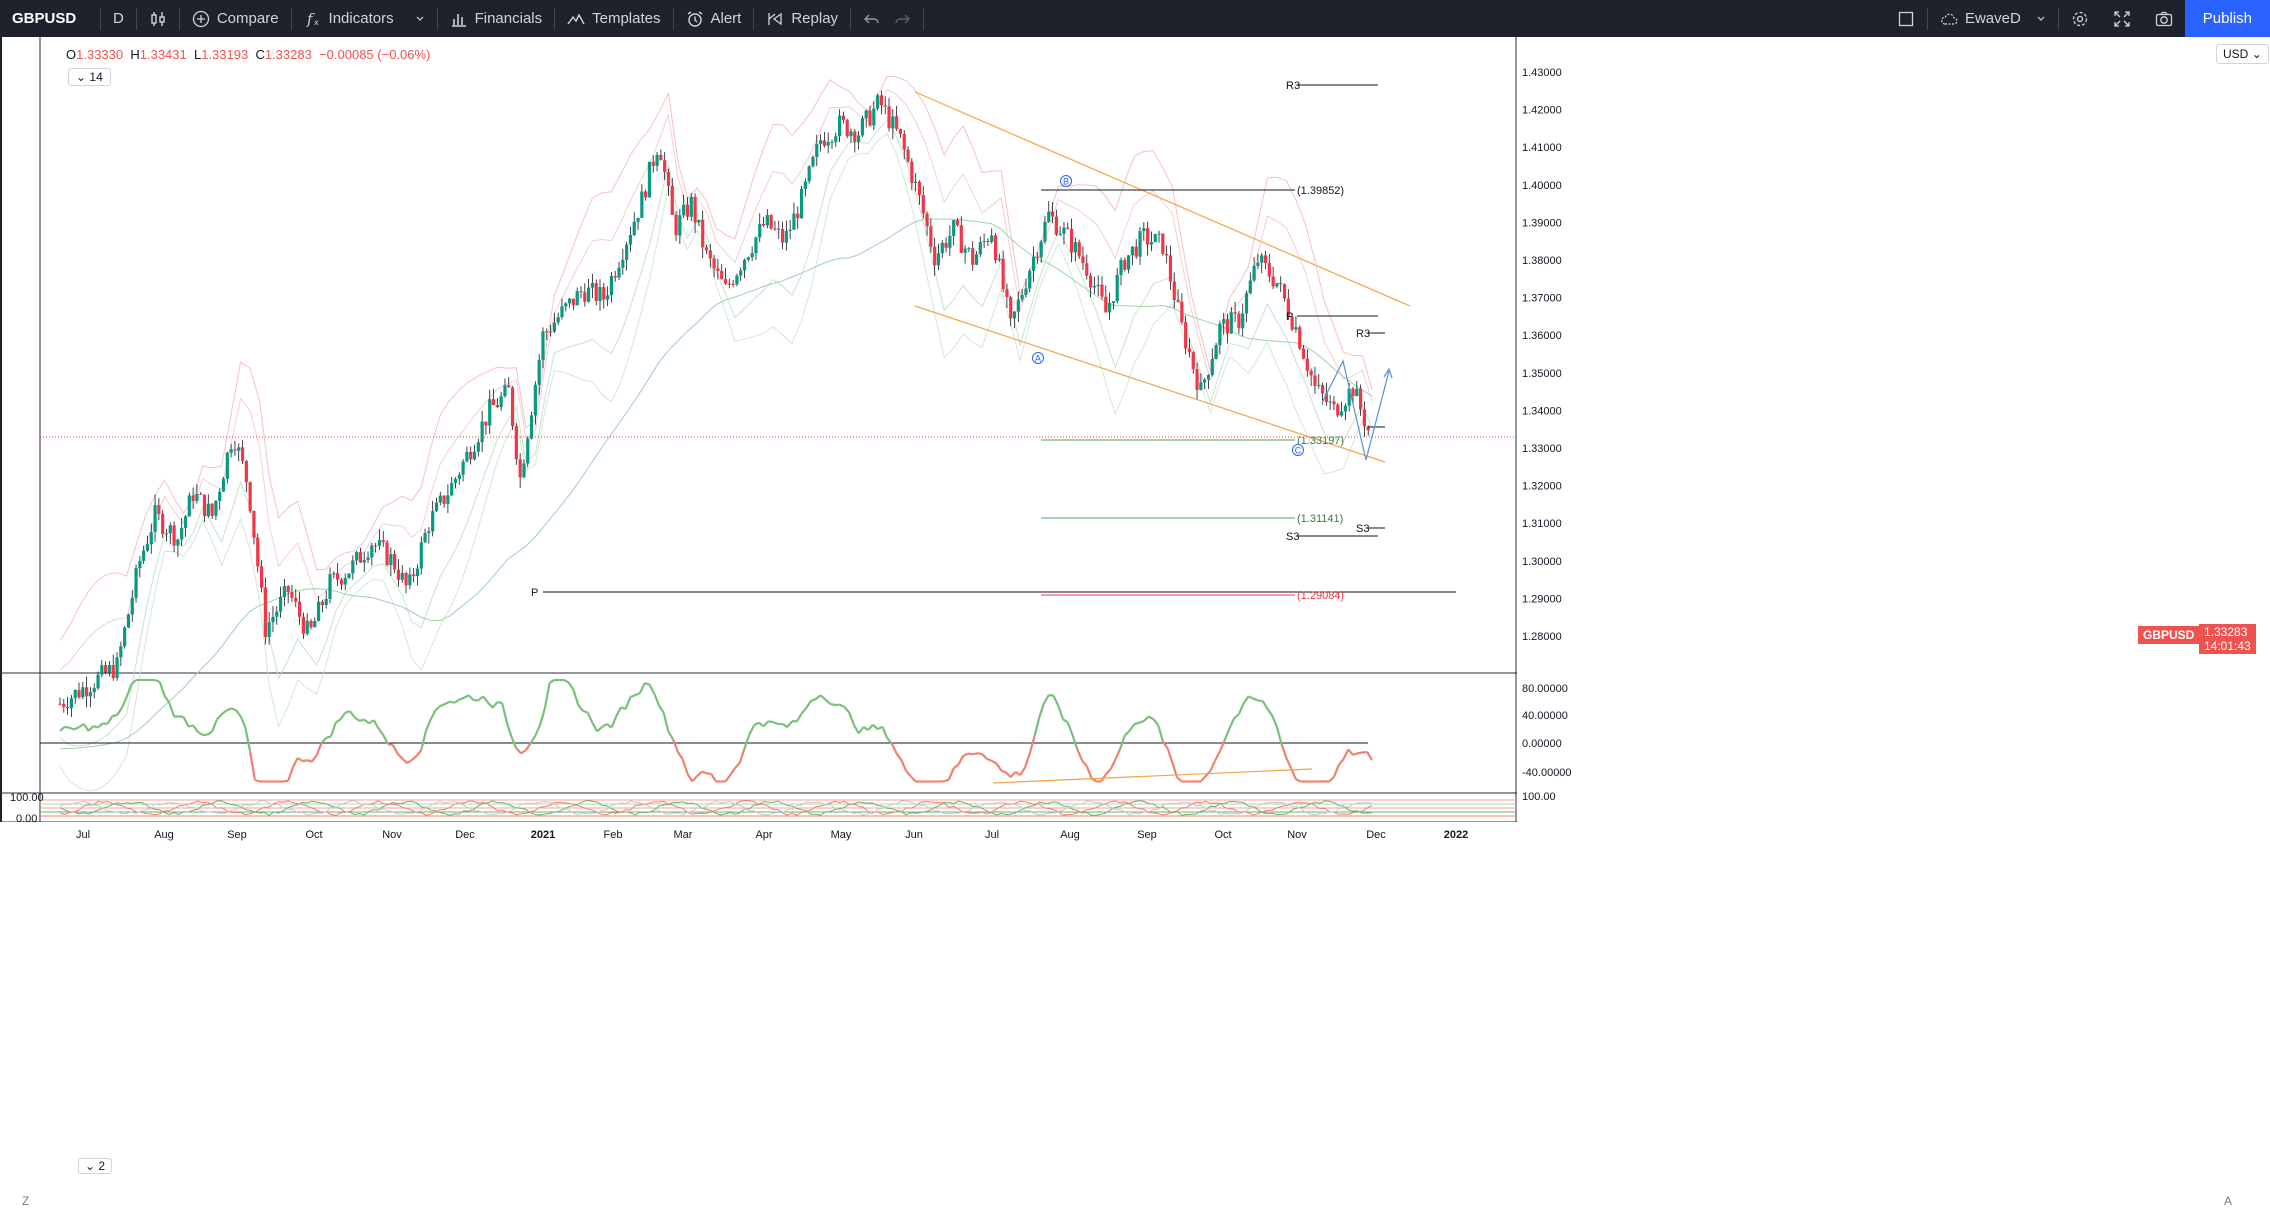  What do you see at coordinates (908, 18) in the screenshot?
I see `redo-button` at bounding box center [908, 18].